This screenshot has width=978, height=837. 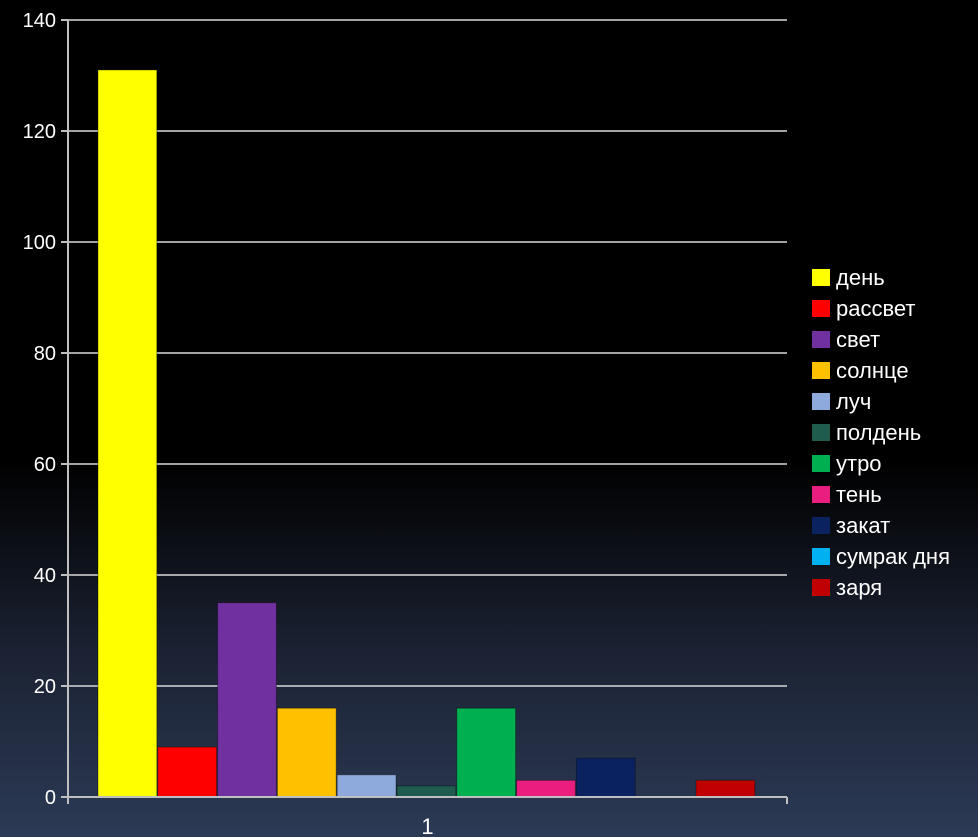 I want to click on y-tick-labels: 0 20 40 60 80 100 120 140, so click(x=45, y=409).